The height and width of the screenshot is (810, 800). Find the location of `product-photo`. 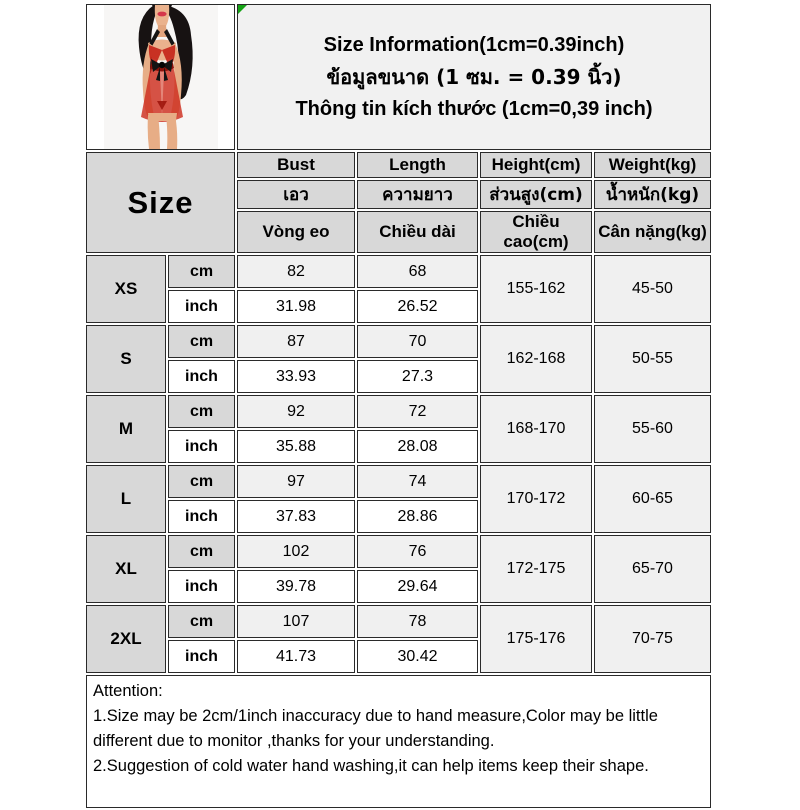

product-photo is located at coordinates (160, 77).